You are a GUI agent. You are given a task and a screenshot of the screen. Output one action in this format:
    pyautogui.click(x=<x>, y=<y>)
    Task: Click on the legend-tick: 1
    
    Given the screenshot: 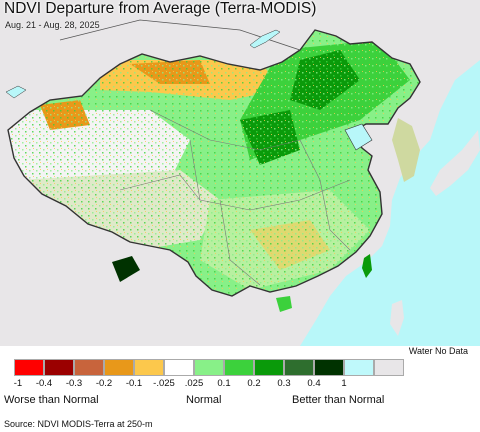 What is the action you would take?
    pyautogui.click(x=344, y=383)
    